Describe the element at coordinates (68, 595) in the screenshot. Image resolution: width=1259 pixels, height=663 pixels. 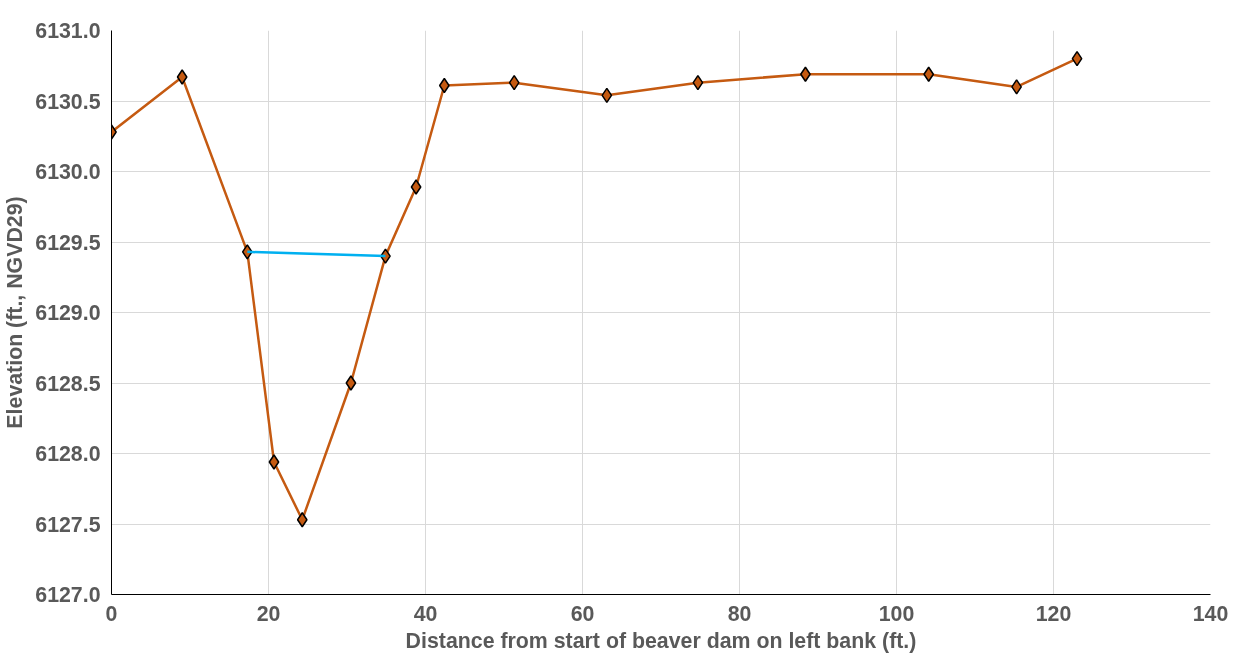
I see `y-tick-label: 6127.0` at that location.